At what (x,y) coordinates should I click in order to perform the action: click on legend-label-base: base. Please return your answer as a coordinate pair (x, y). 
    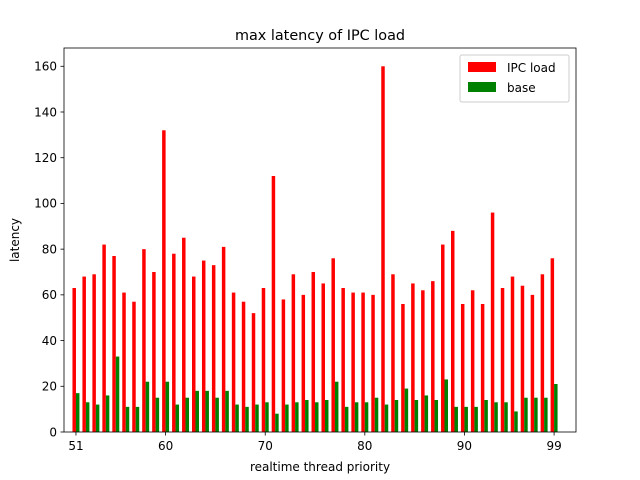
    Looking at the image, I should click on (521, 88).